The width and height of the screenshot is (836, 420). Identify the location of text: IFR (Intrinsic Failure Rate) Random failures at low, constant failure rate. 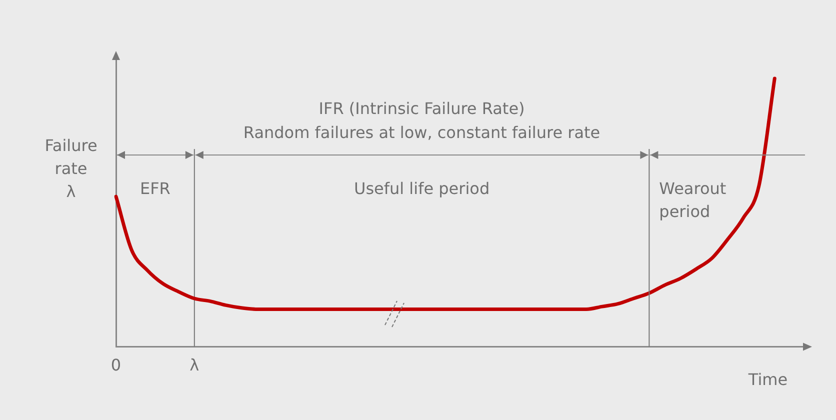
(421, 120).